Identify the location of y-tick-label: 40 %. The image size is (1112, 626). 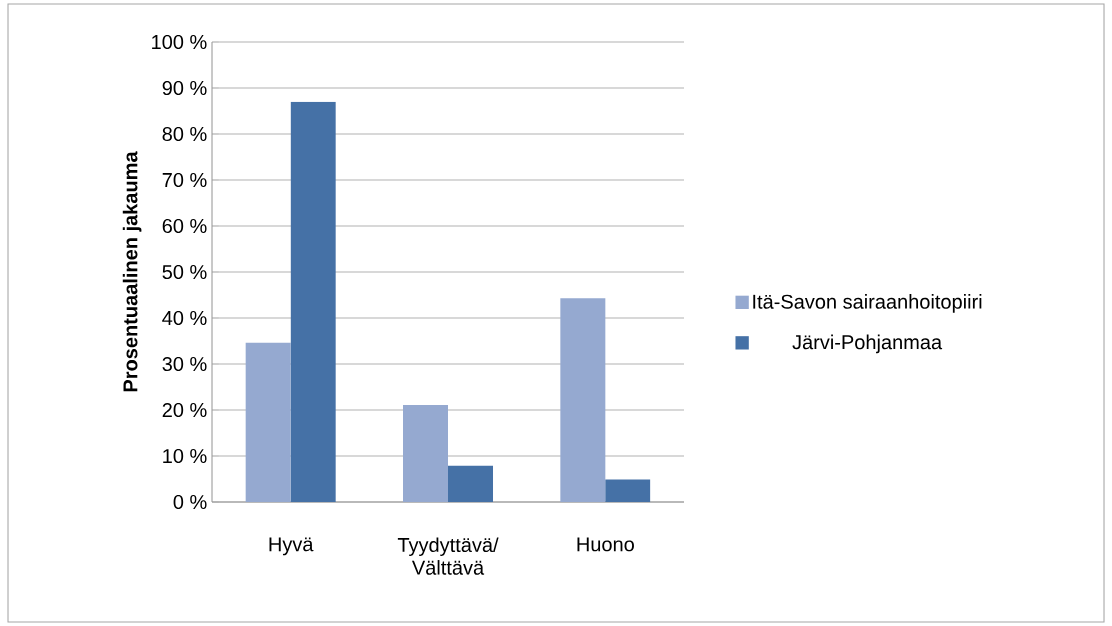
(184, 318).